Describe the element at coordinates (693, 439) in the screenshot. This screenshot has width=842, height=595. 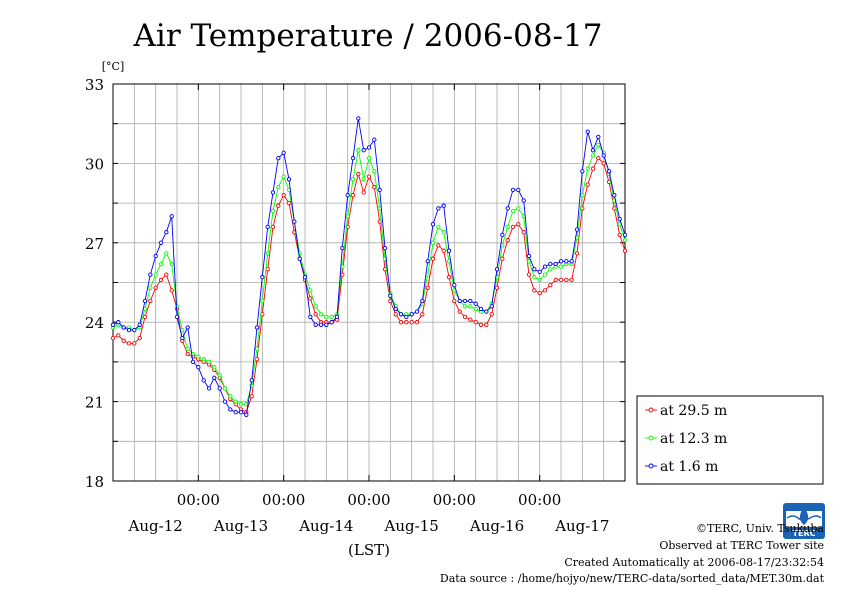
I see `legend-label: at 12.3 m` at that location.